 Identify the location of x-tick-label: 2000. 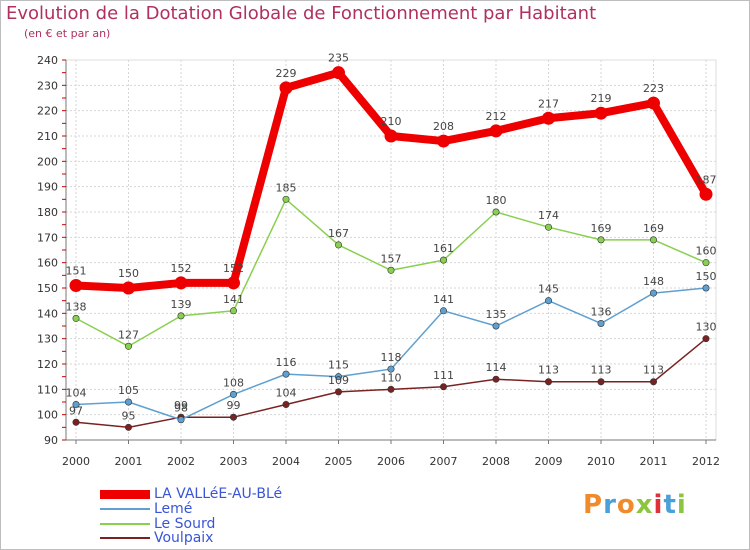
(76, 461).